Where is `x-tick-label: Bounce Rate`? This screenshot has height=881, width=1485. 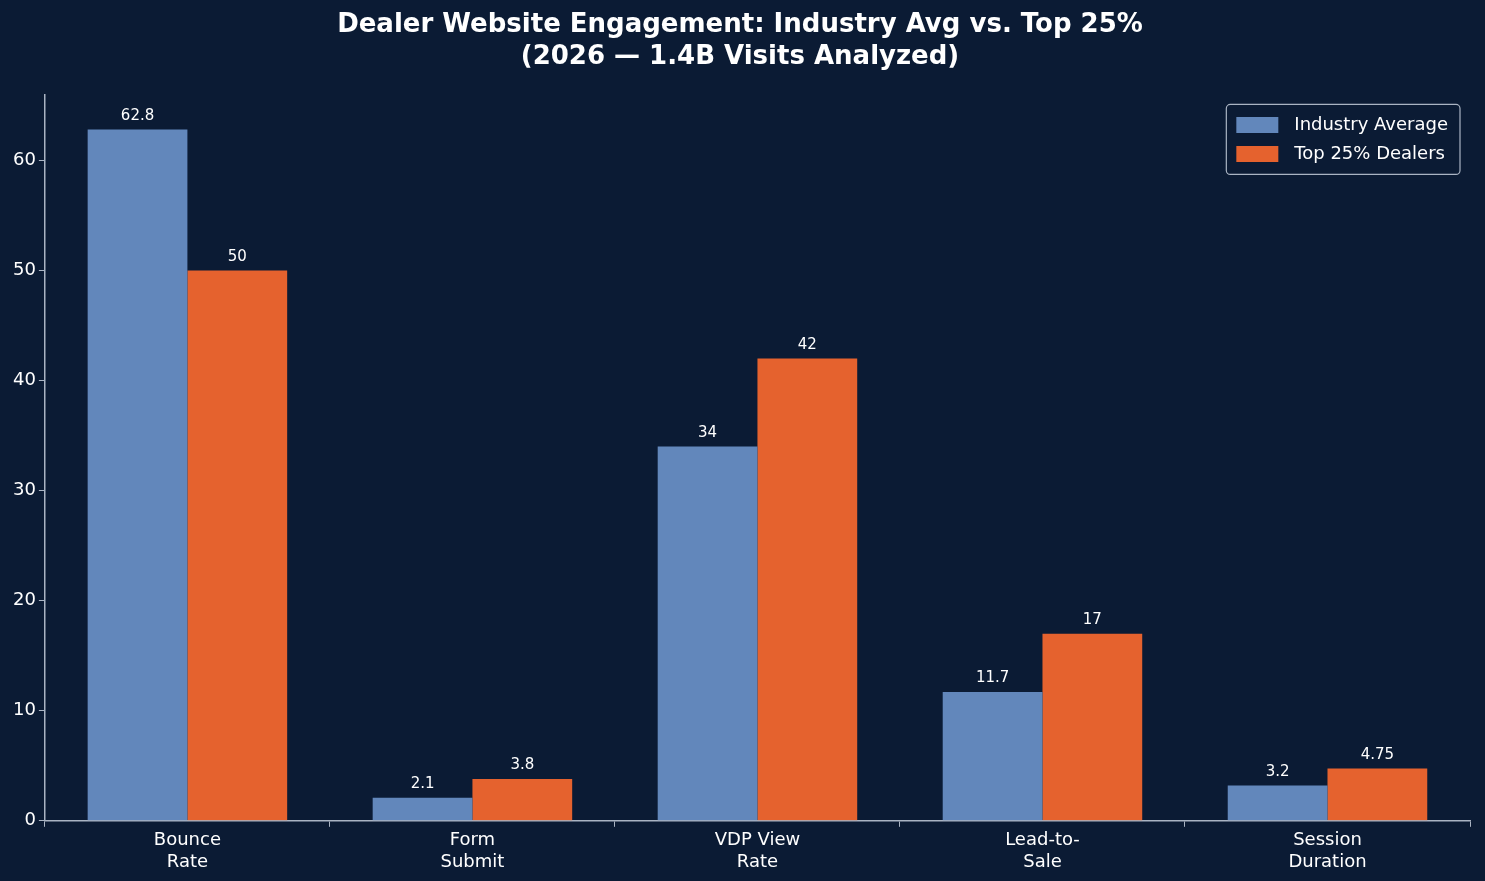
x-tick-label: Bounce Rate is located at coordinates (187, 849).